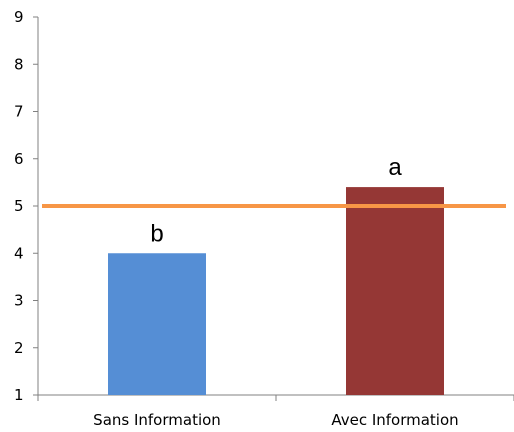 The width and height of the screenshot is (514, 432). Describe the element at coordinates (19, 348) in the screenshot. I see `y-tick-label: 2` at that location.